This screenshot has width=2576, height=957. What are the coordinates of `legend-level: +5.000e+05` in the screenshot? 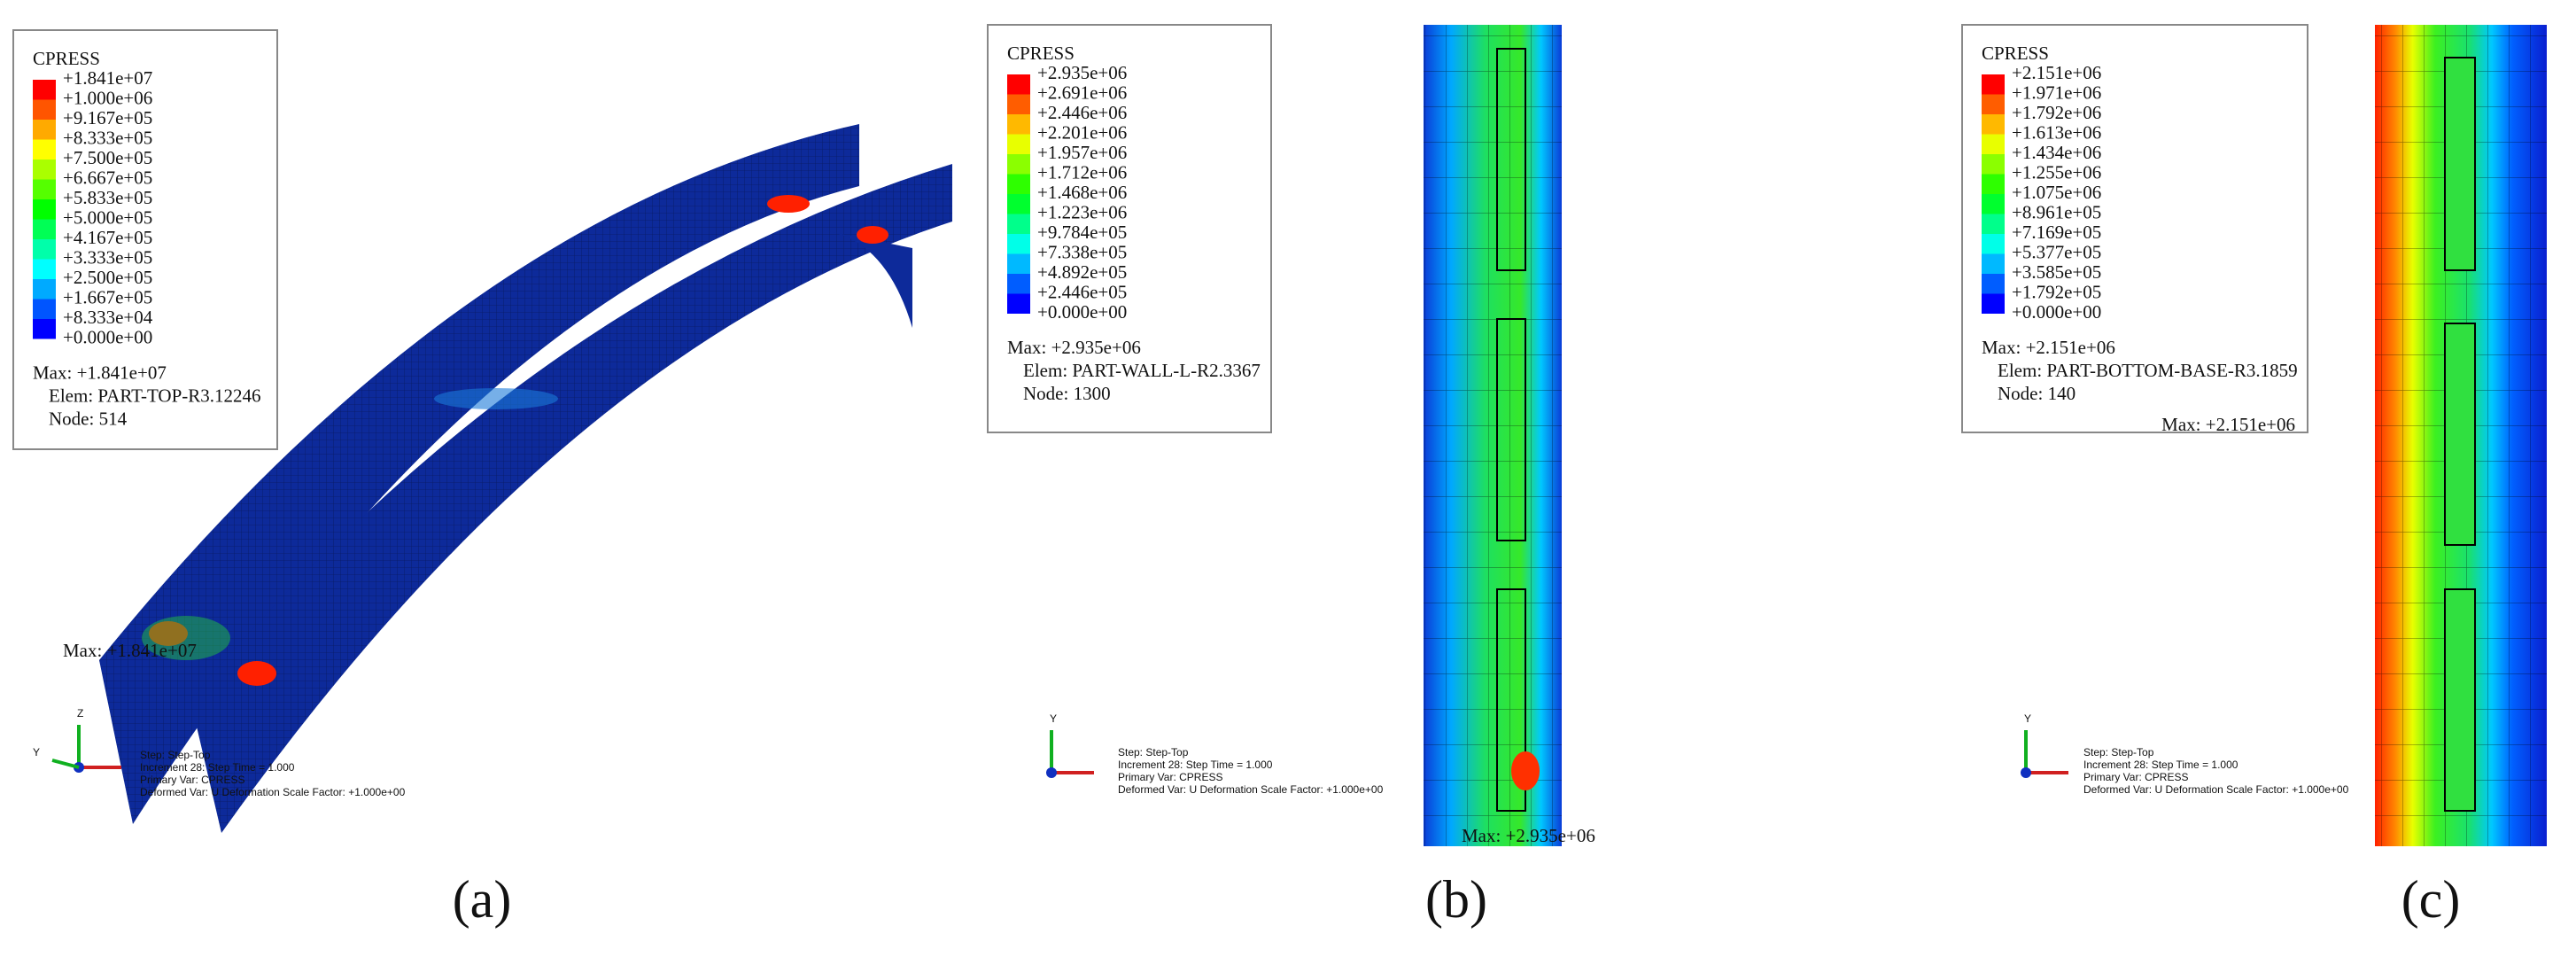 It's located at (107, 217).